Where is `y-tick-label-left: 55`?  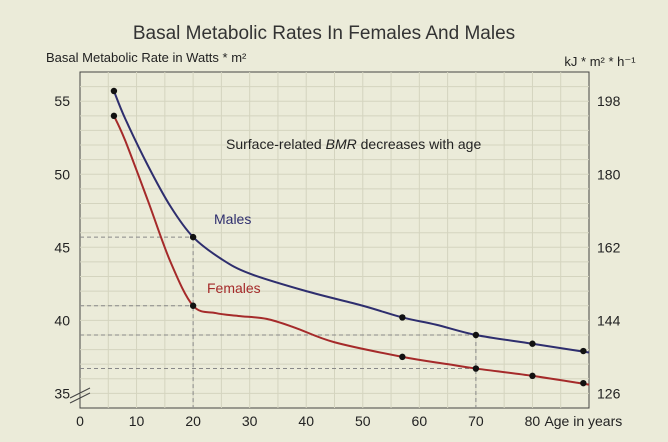
y-tick-label-left: 55 is located at coordinates (62, 101).